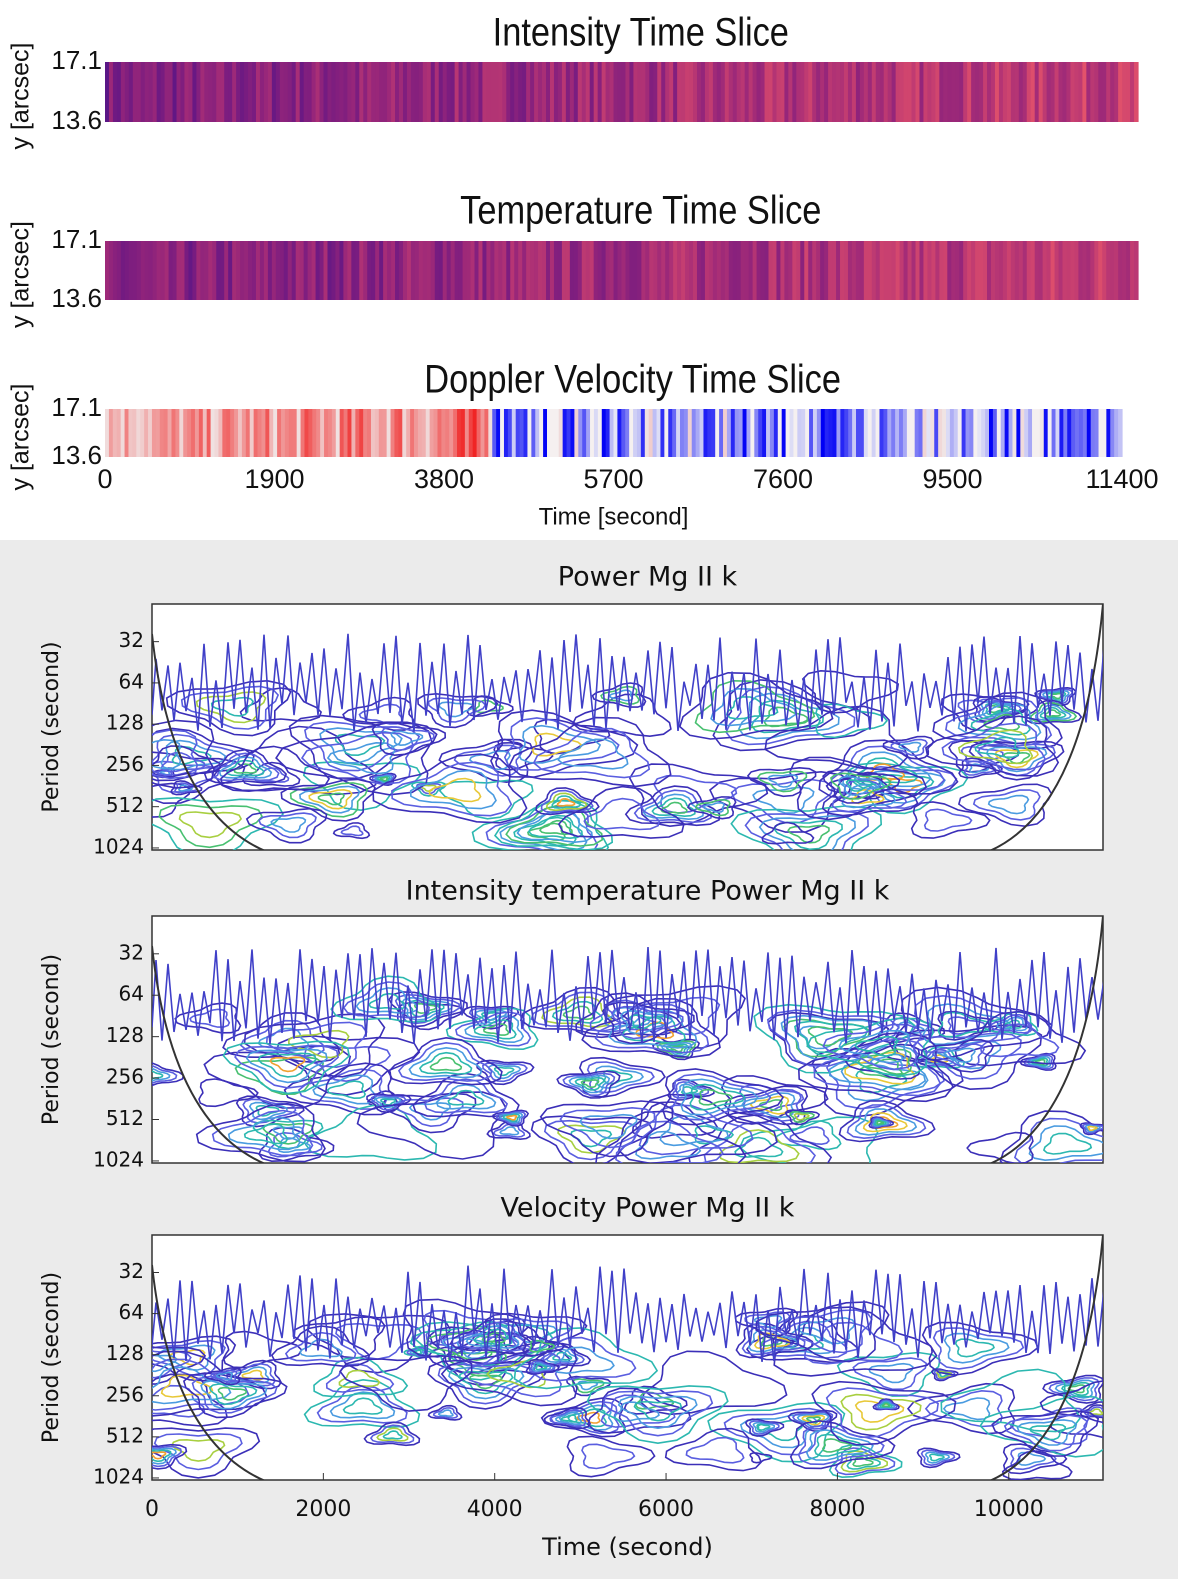  What do you see at coordinates (51, 1039) in the screenshot?
I see `y-axis-label: Period (second)` at bounding box center [51, 1039].